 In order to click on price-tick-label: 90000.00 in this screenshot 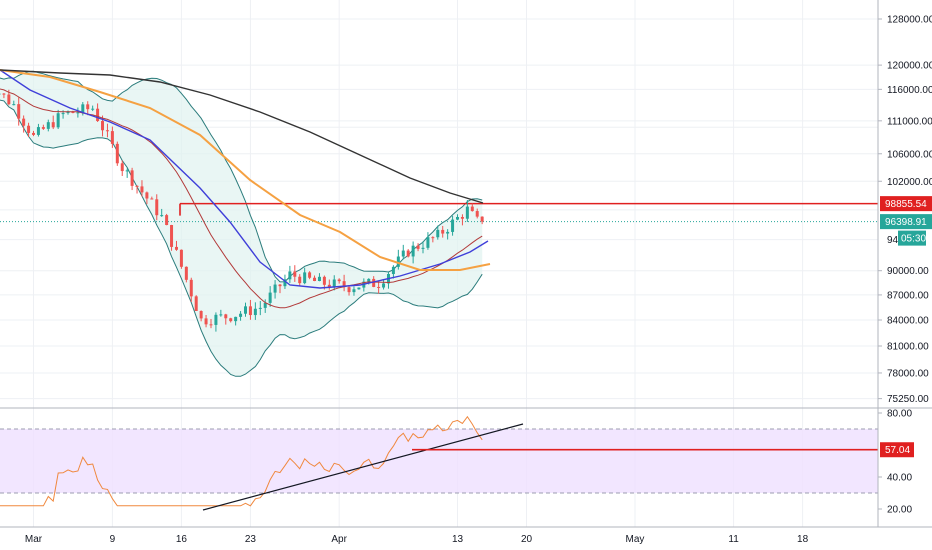, I will do `click(908, 271)`.